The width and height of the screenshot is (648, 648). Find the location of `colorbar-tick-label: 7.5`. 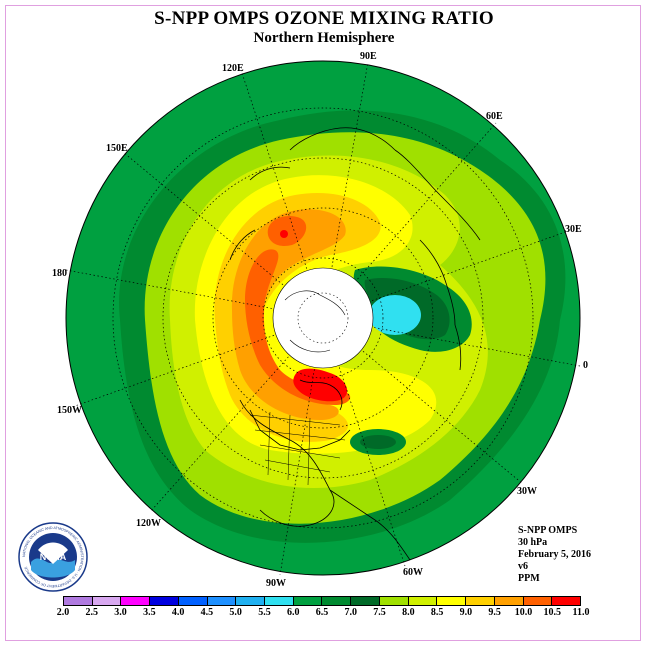

colorbar-tick-label: 7.5 is located at coordinates (379, 612).